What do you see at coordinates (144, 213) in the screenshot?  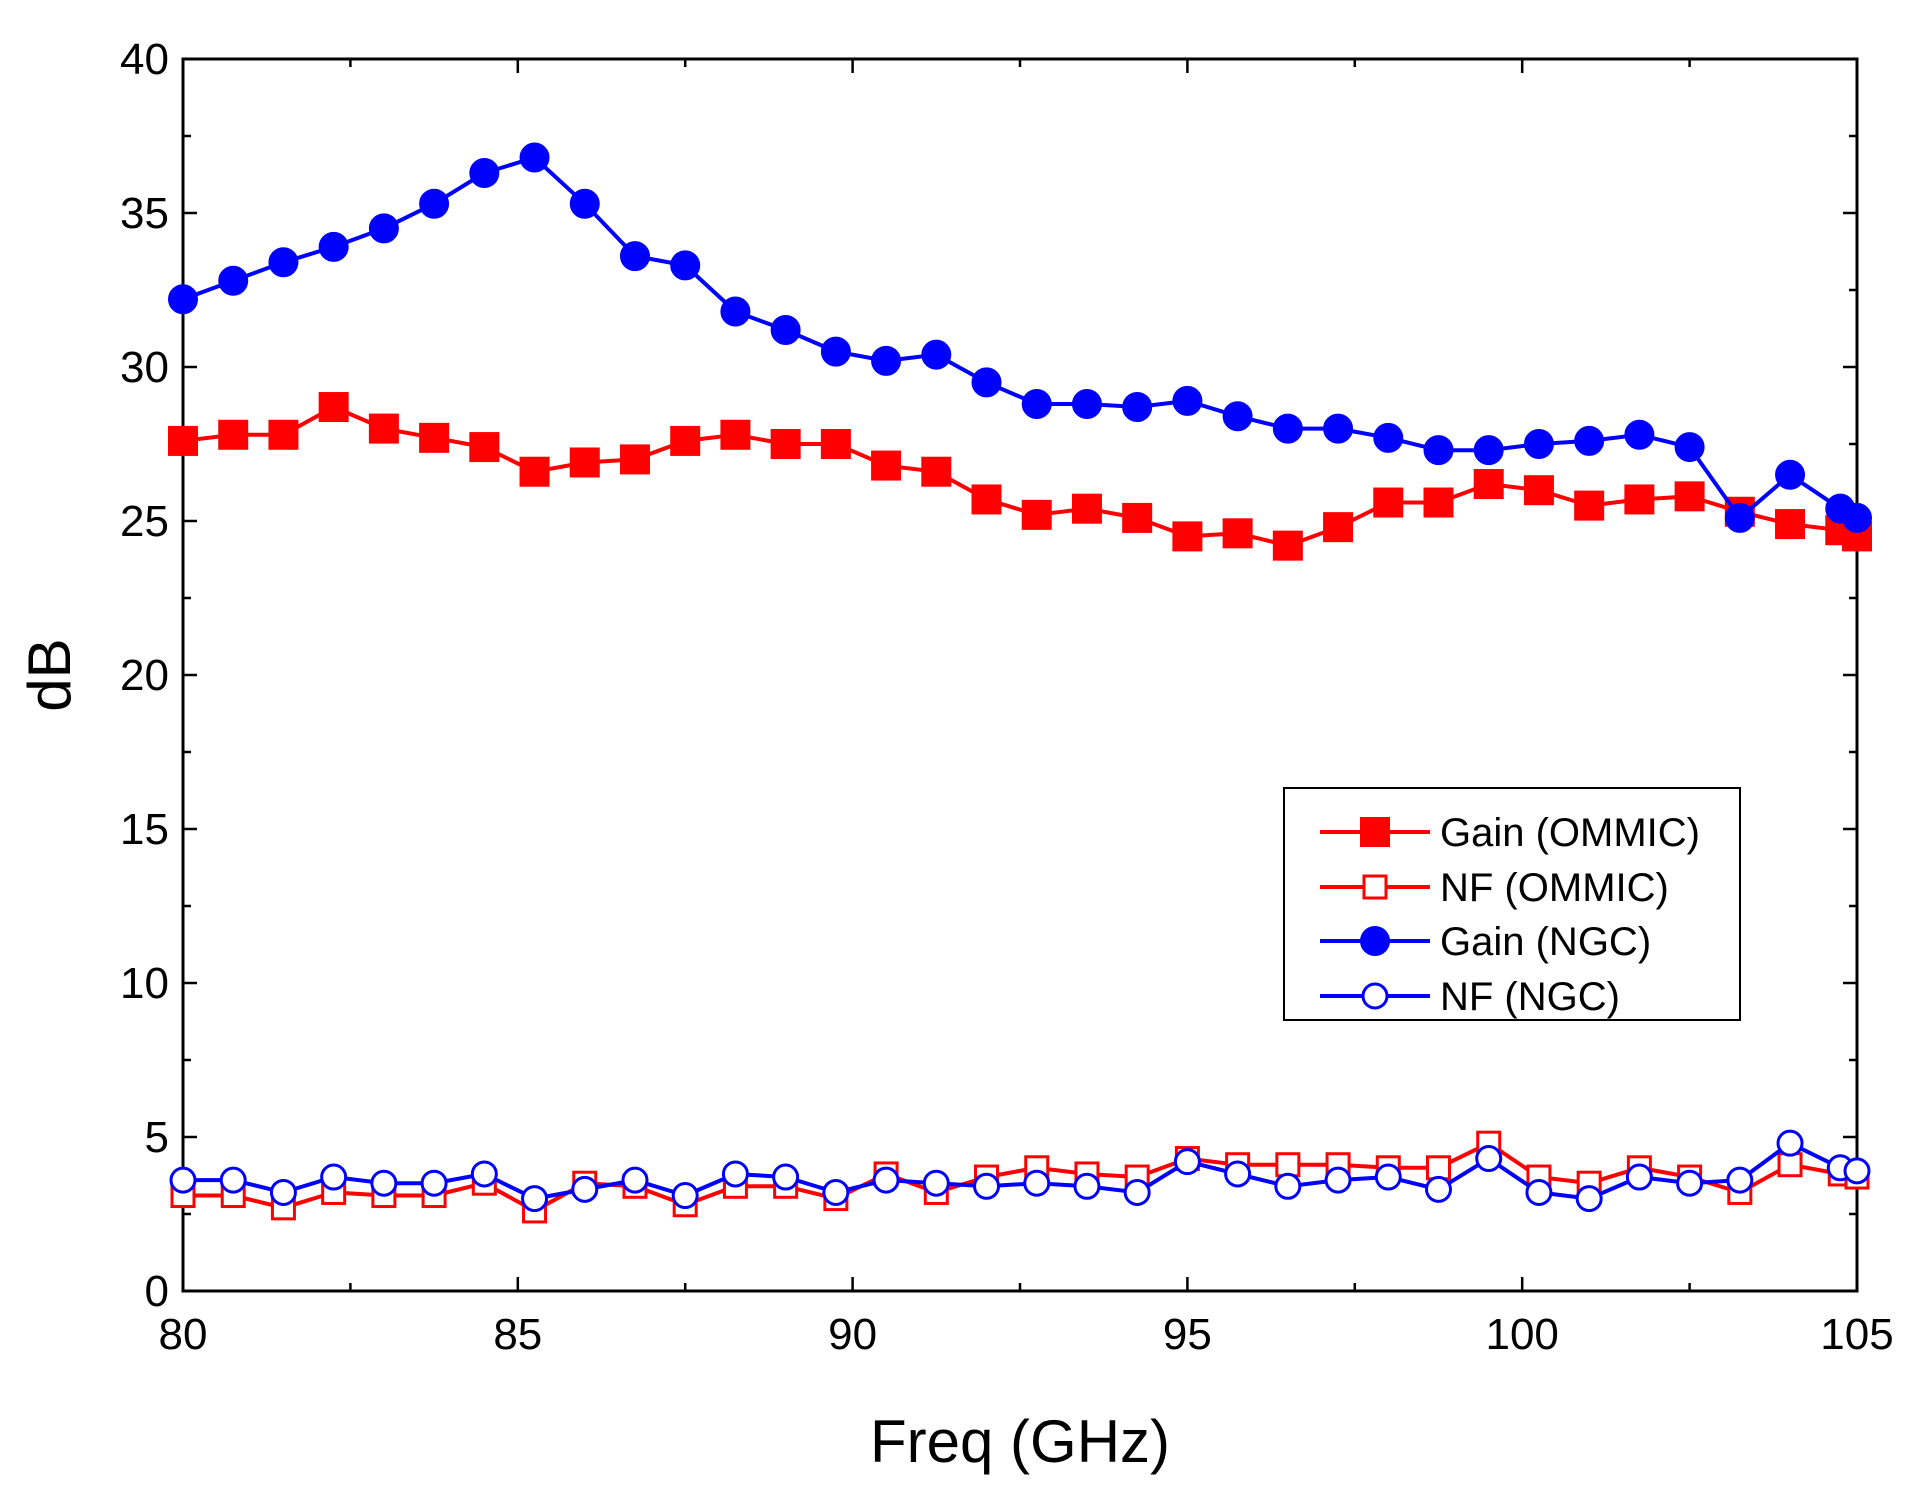 I see `y-tick-label: 35` at bounding box center [144, 213].